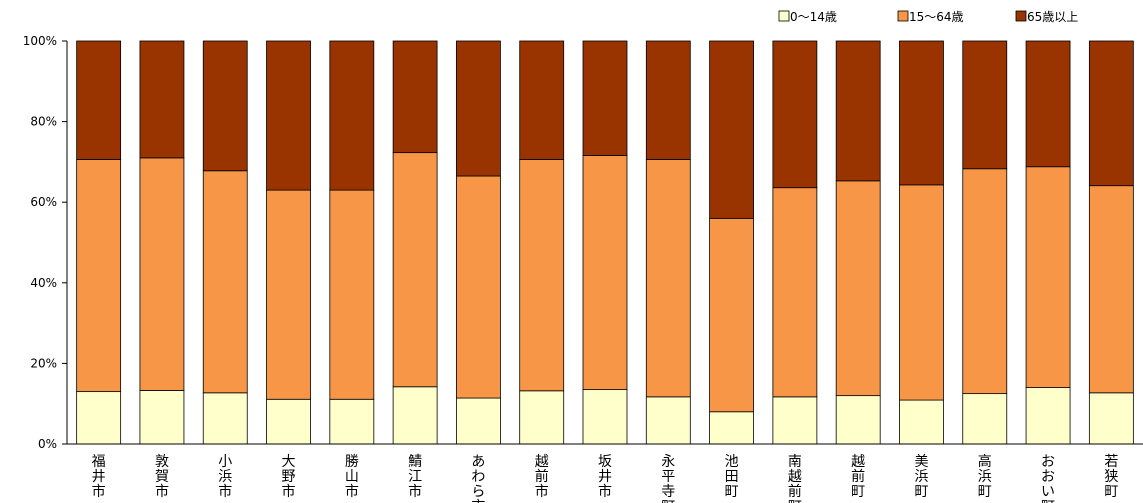 Image resolution: width=1143 pixels, height=503 pixels. I want to click on x-category-label: 越前町, so click(858, 477).